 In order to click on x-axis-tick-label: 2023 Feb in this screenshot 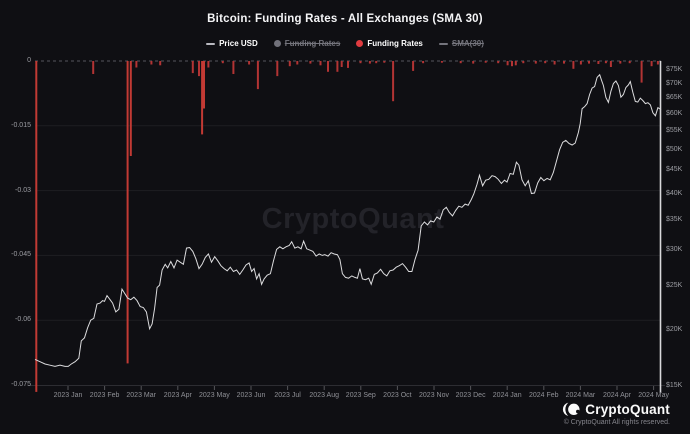, I will do `click(104, 395)`.